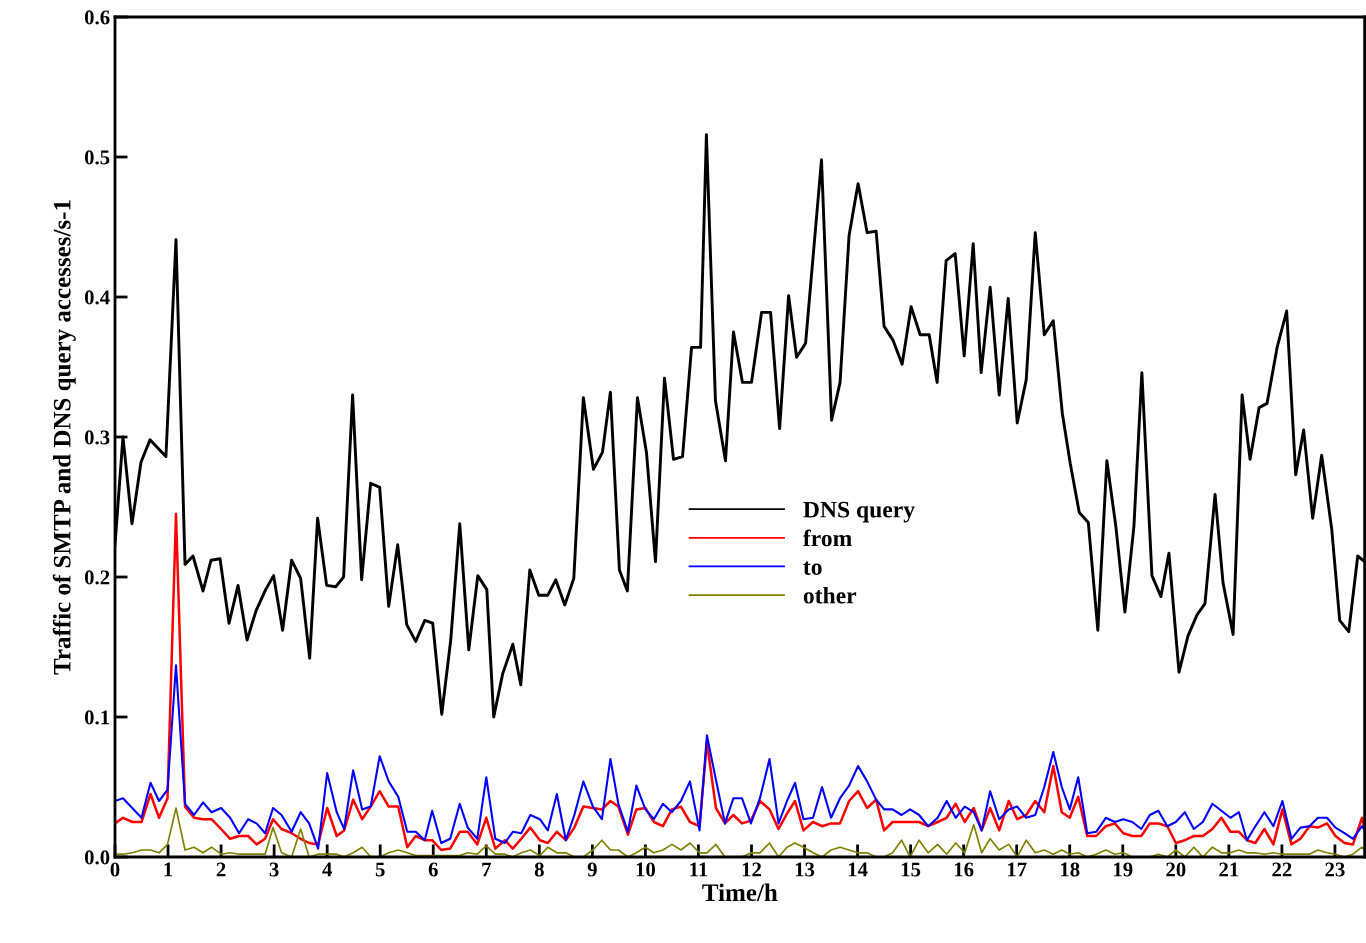 This screenshot has width=1366, height=943. What do you see at coordinates (433, 869) in the screenshot?
I see `x-tick-label: 6` at bounding box center [433, 869].